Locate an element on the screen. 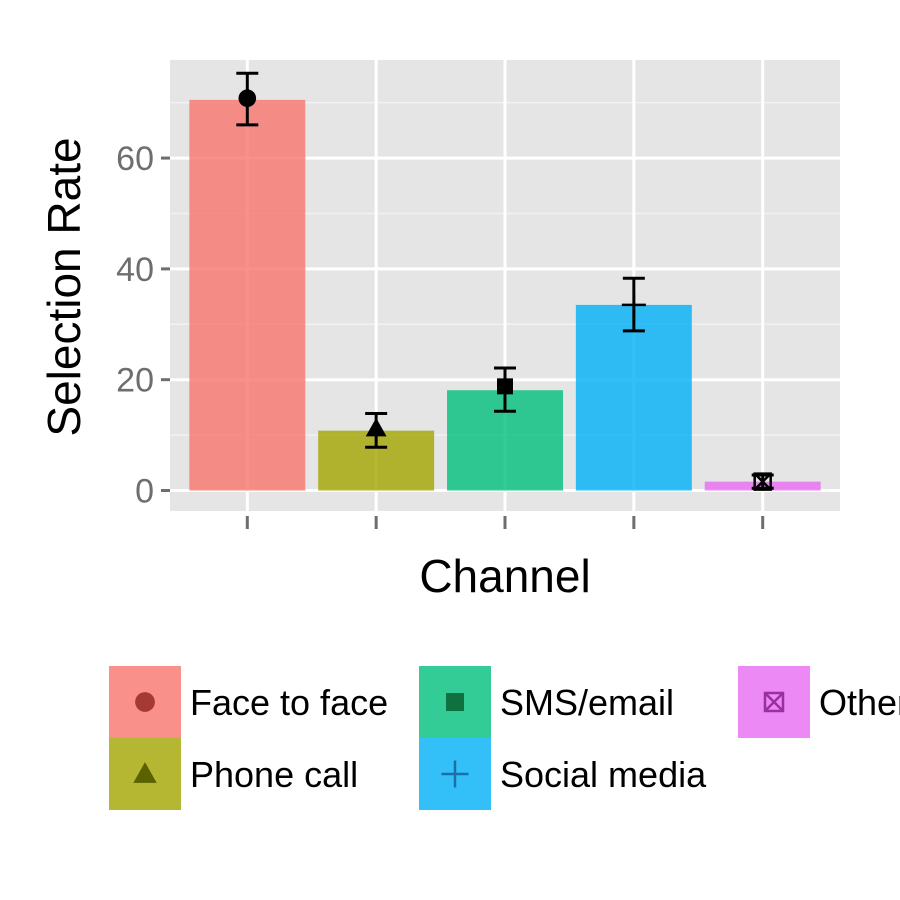 Image resolution: width=900 pixels, height=900 pixels. legend-item: Social media is located at coordinates (563, 774).